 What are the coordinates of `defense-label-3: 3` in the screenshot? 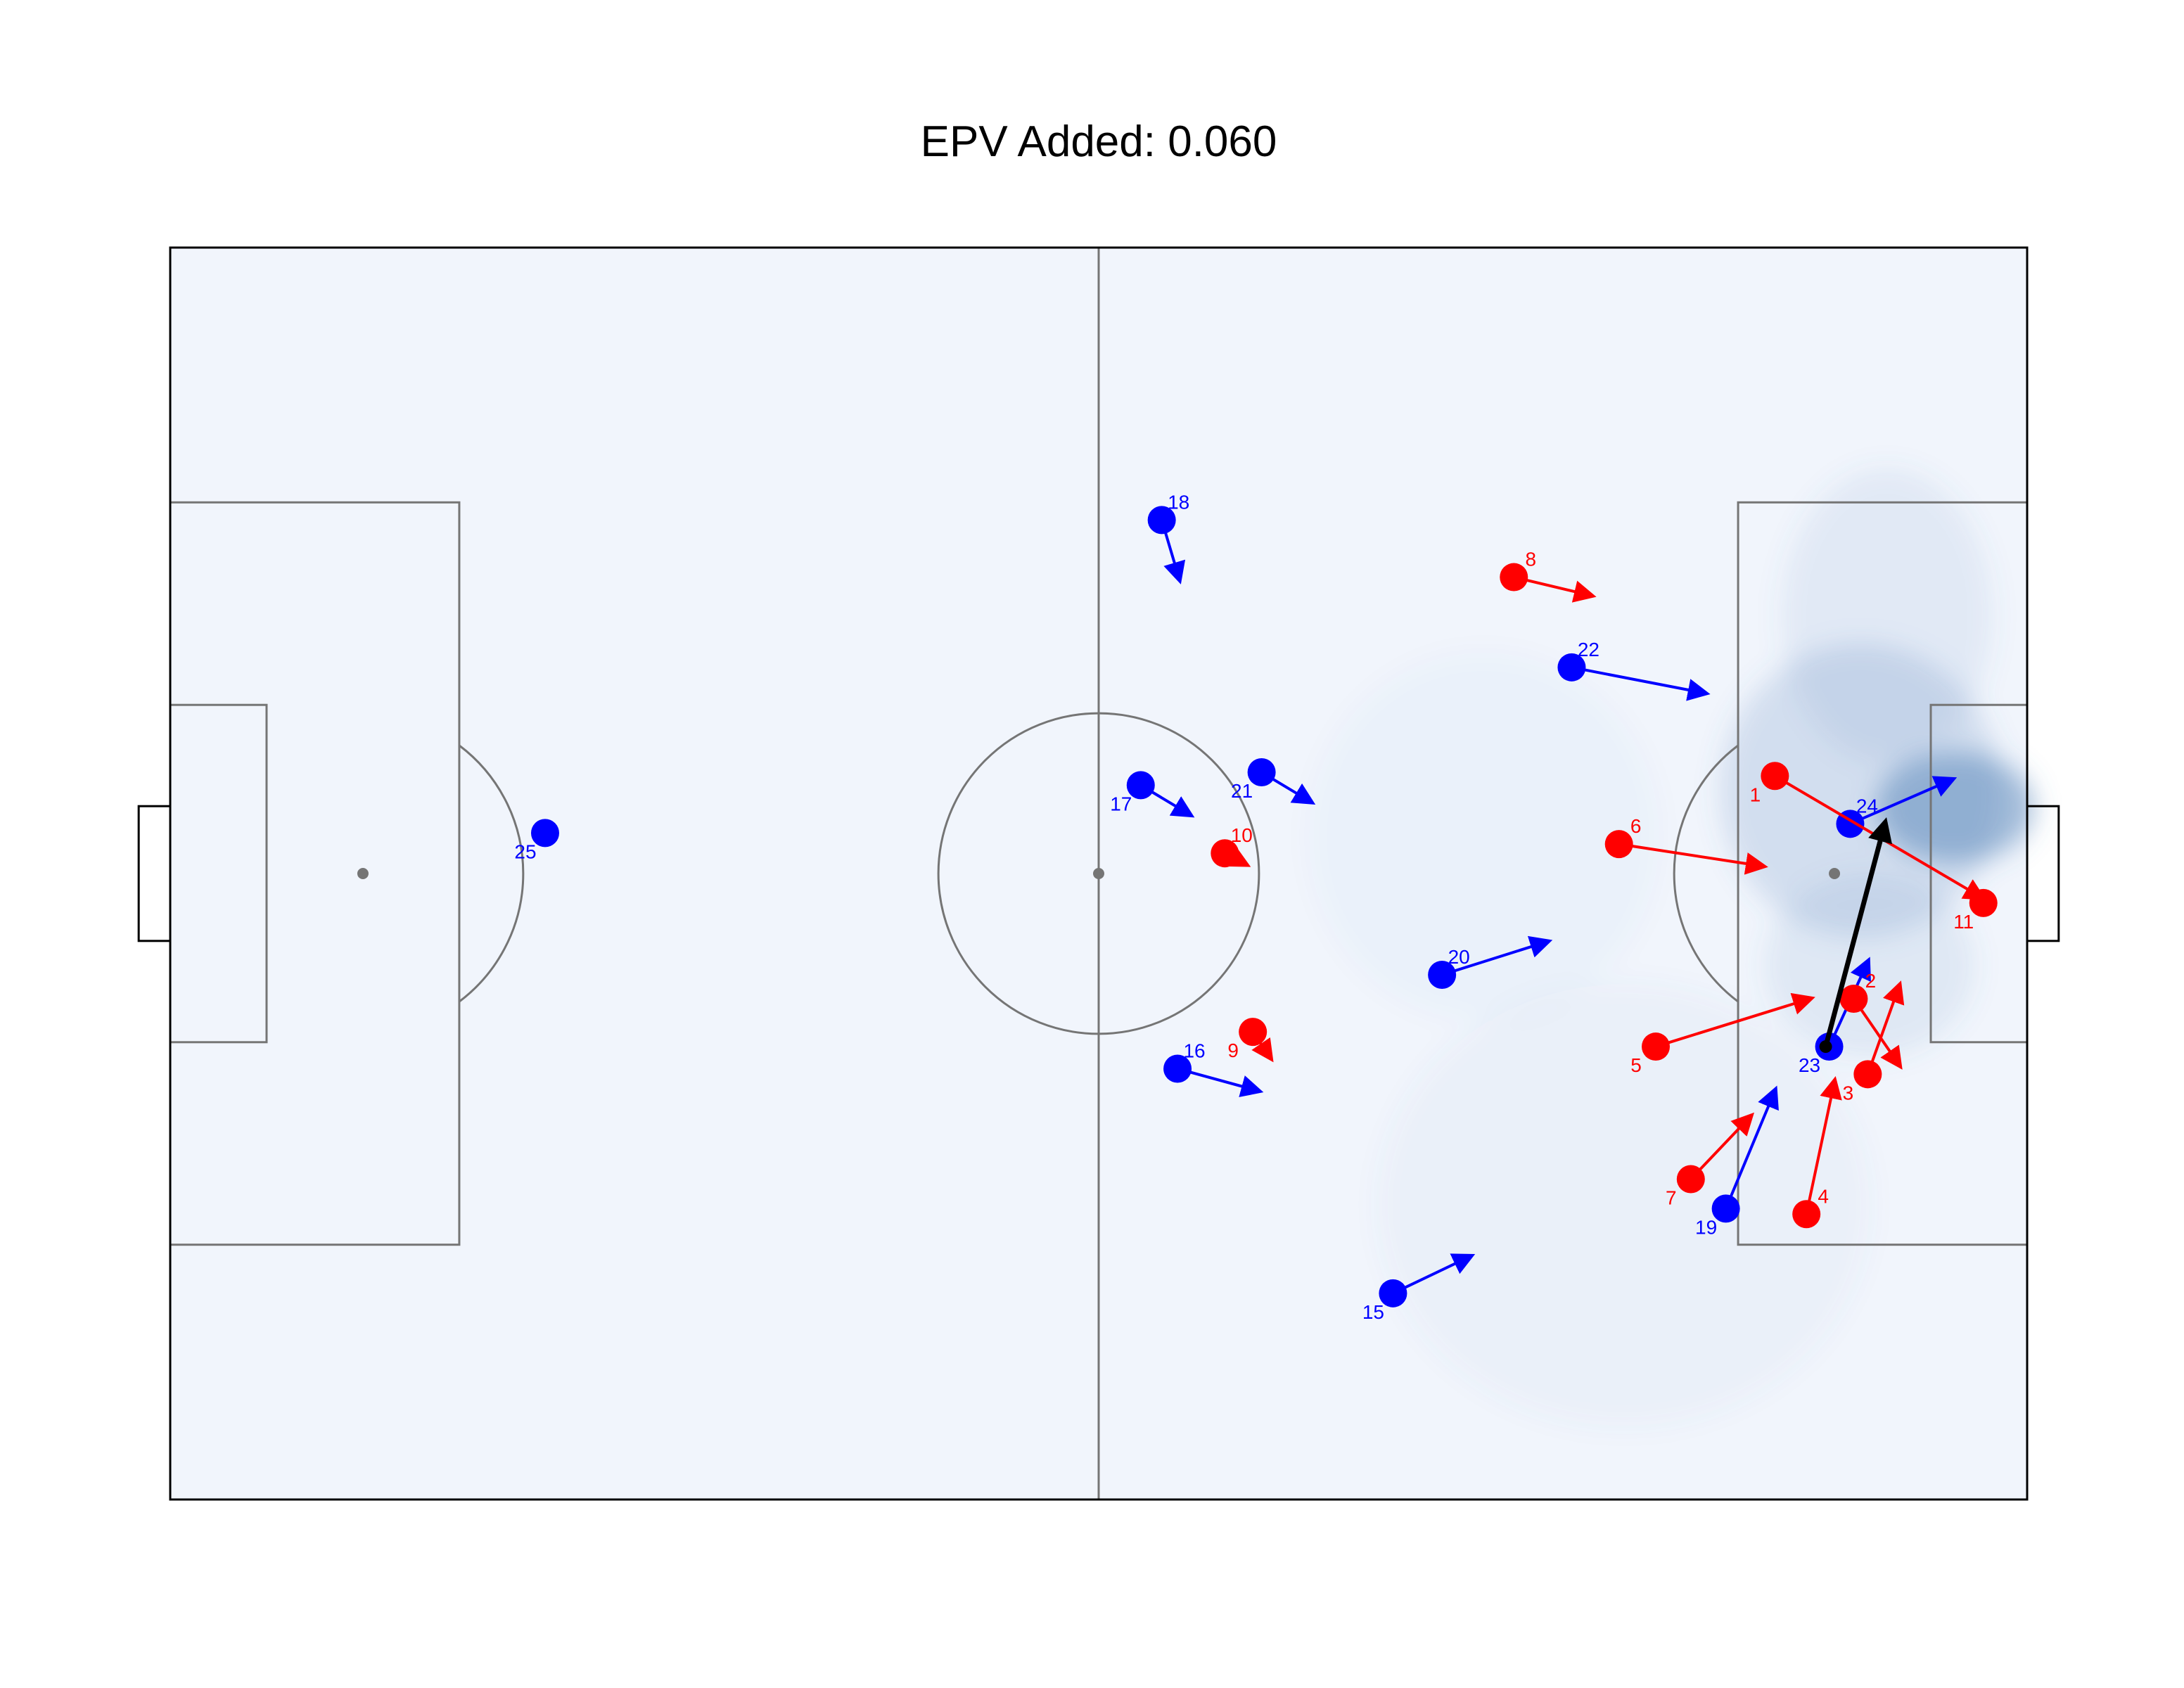 It's located at (1848, 1093).